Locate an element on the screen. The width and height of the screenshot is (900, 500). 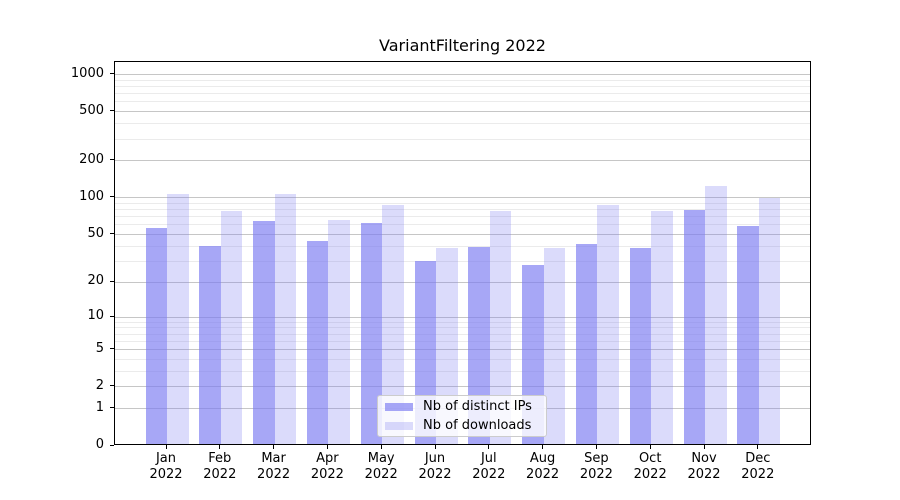
x-tick-label-line: Oct is located at coordinates (650, 458).